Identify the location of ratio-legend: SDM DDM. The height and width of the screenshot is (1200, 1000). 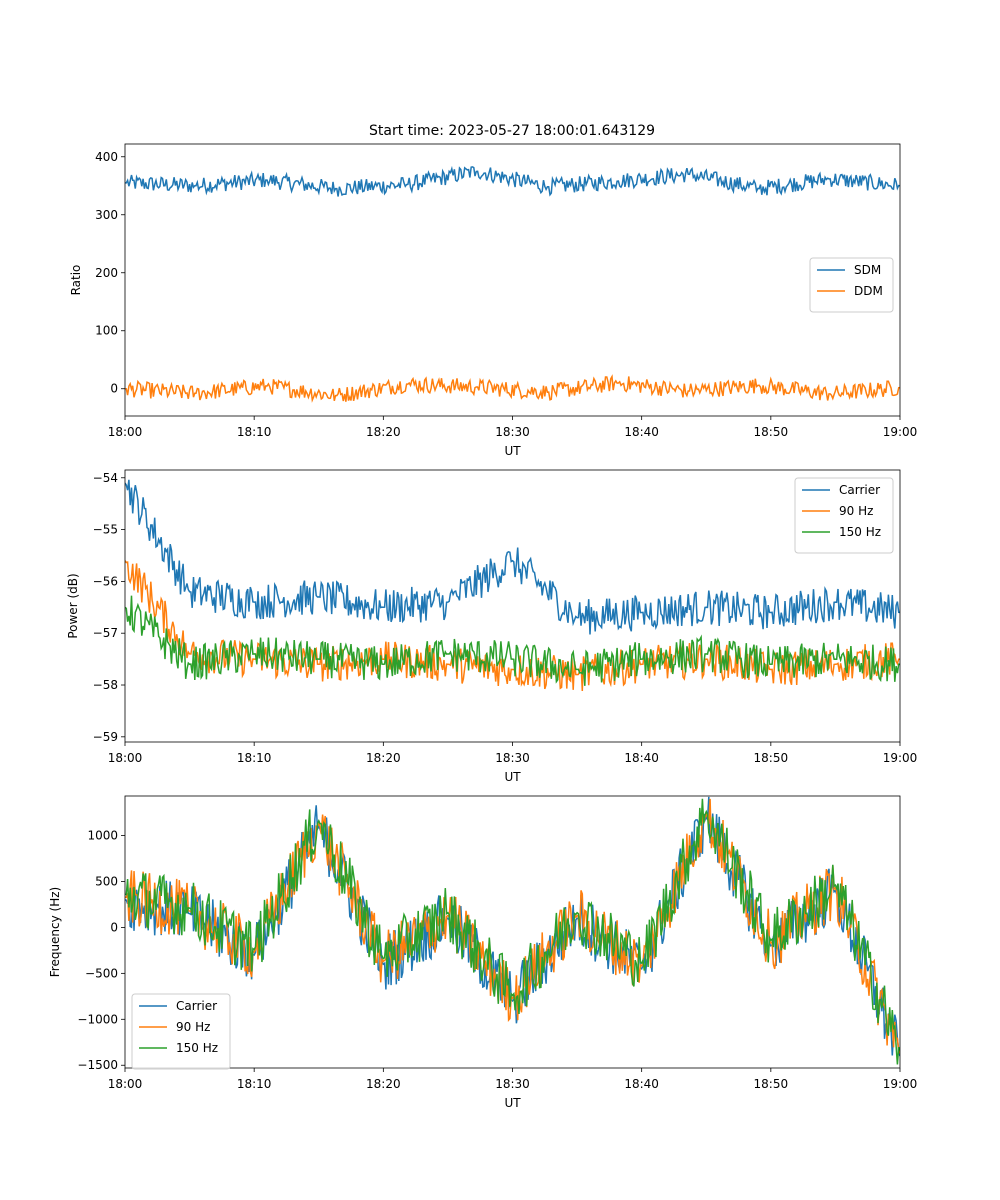
(851, 285).